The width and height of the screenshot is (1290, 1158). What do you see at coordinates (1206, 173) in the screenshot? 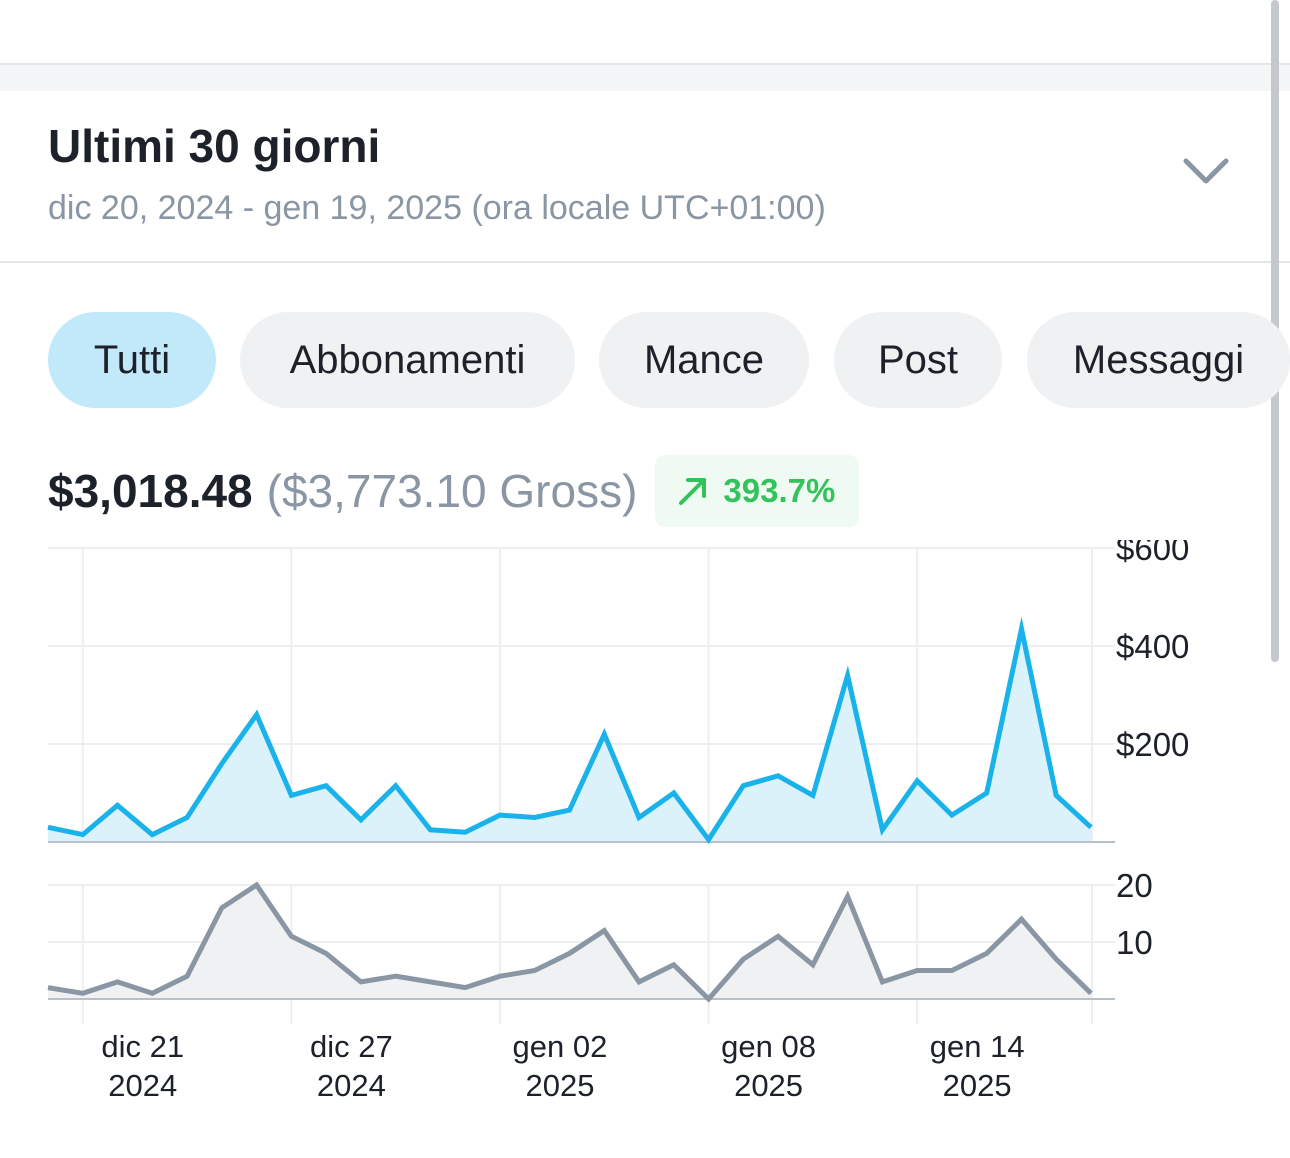
I see `chevron-down-icon` at bounding box center [1206, 173].